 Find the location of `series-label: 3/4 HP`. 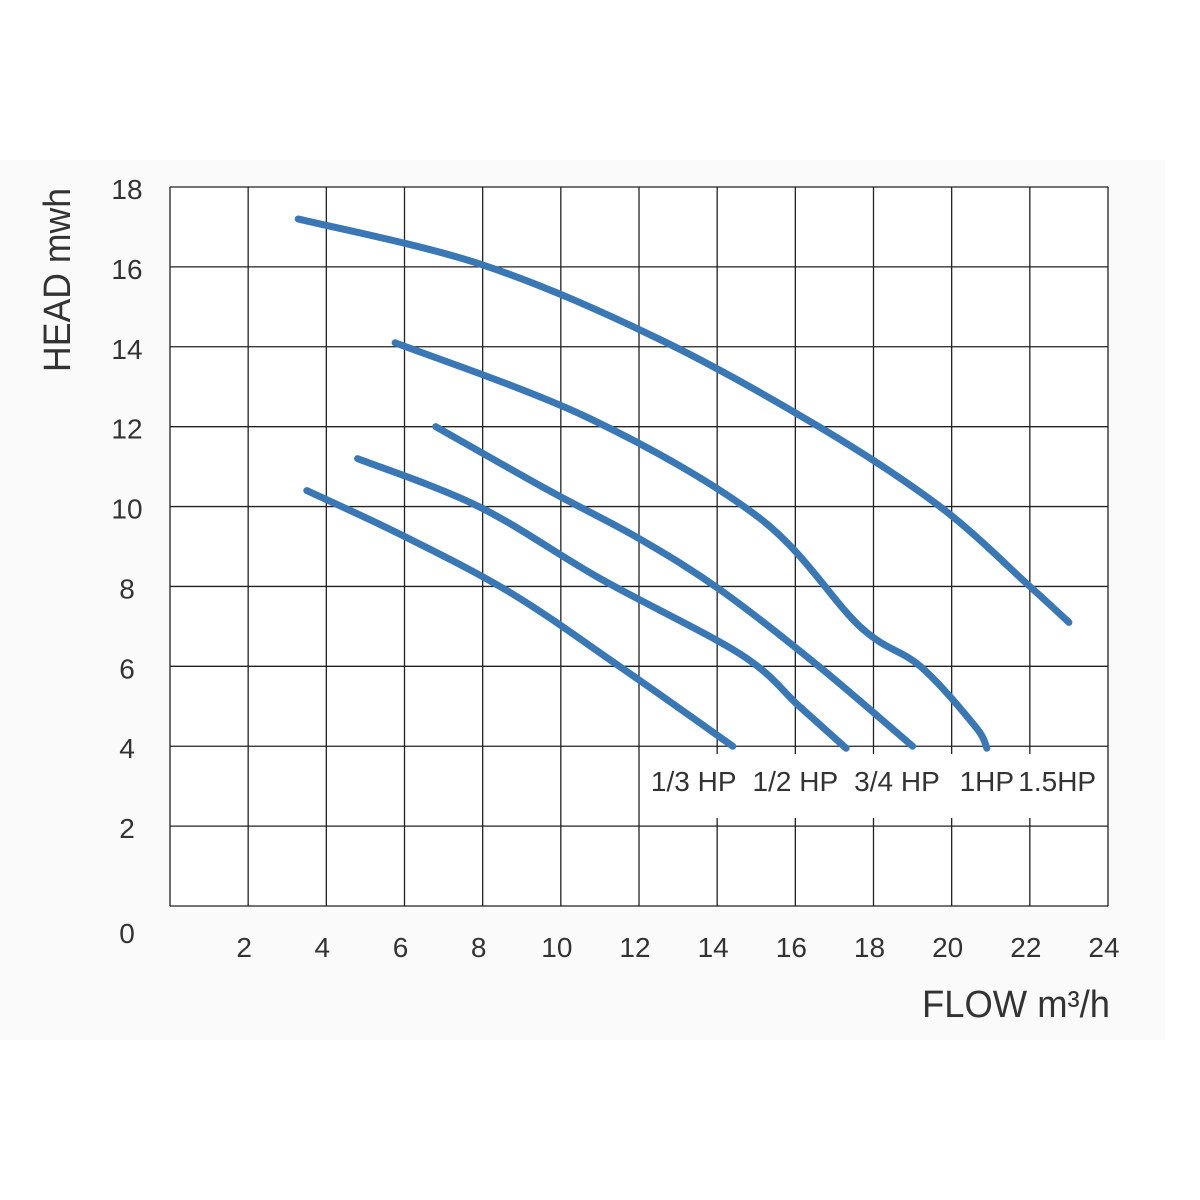

series-label: 3/4 HP is located at coordinates (897, 781).